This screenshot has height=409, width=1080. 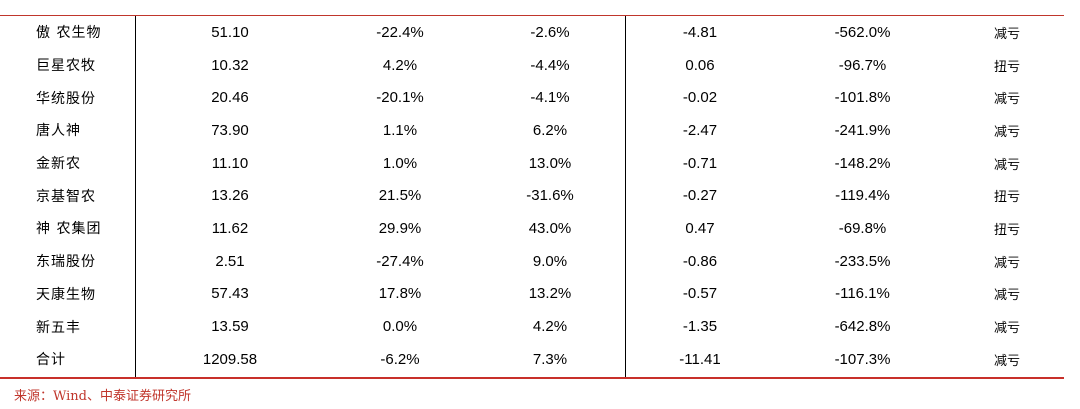 What do you see at coordinates (550, 359) in the screenshot?
I see `pct-cell: 7.3%` at bounding box center [550, 359].